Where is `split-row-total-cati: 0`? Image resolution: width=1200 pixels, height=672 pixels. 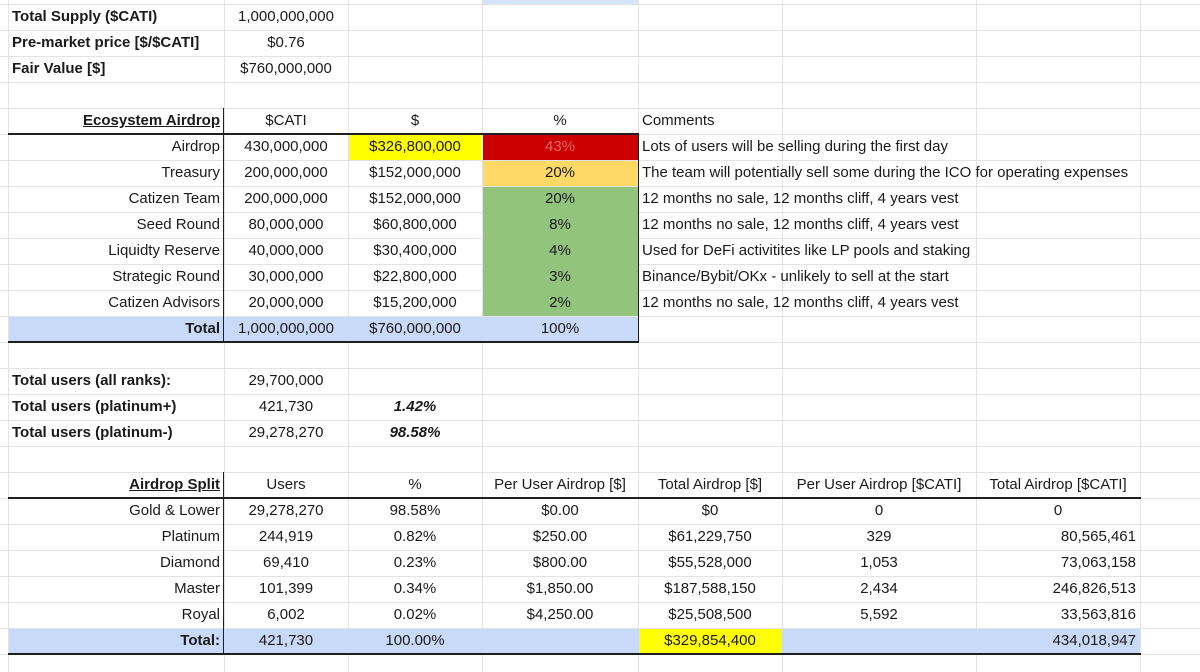 split-row-total-cati: 0 is located at coordinates (1058, 510).